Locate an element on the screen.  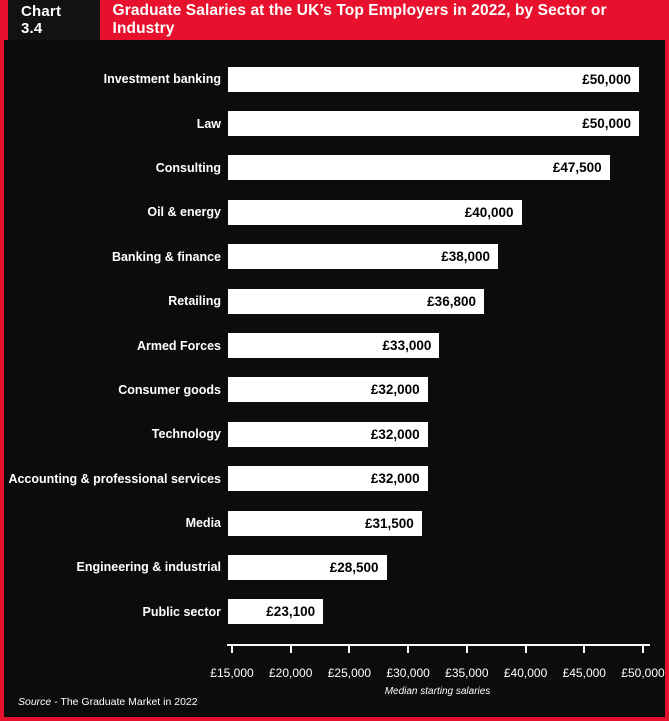
source-prefix: Source is located at coordinates (35, 702).